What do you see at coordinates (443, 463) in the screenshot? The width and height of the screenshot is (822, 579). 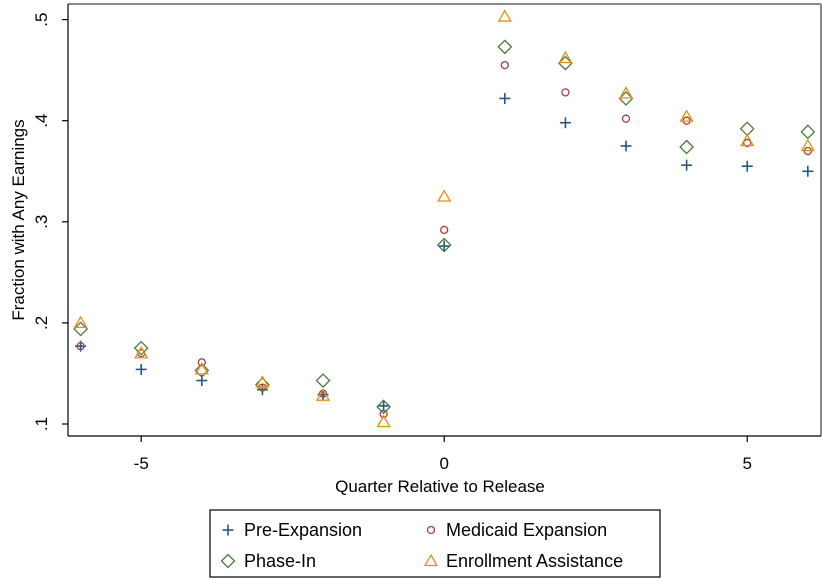 I see `x-tick-label: 0` at bounding box center [443, 463].